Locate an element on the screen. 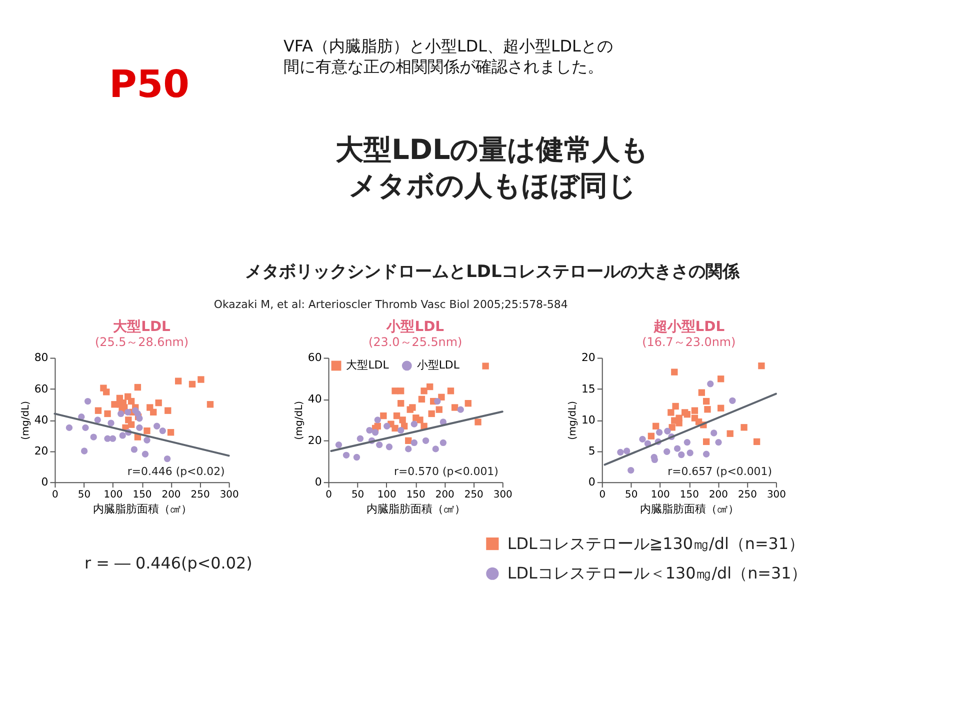 The image size is (960, 720). chart-title: 小型LDL is located at coordinates (415, 326).